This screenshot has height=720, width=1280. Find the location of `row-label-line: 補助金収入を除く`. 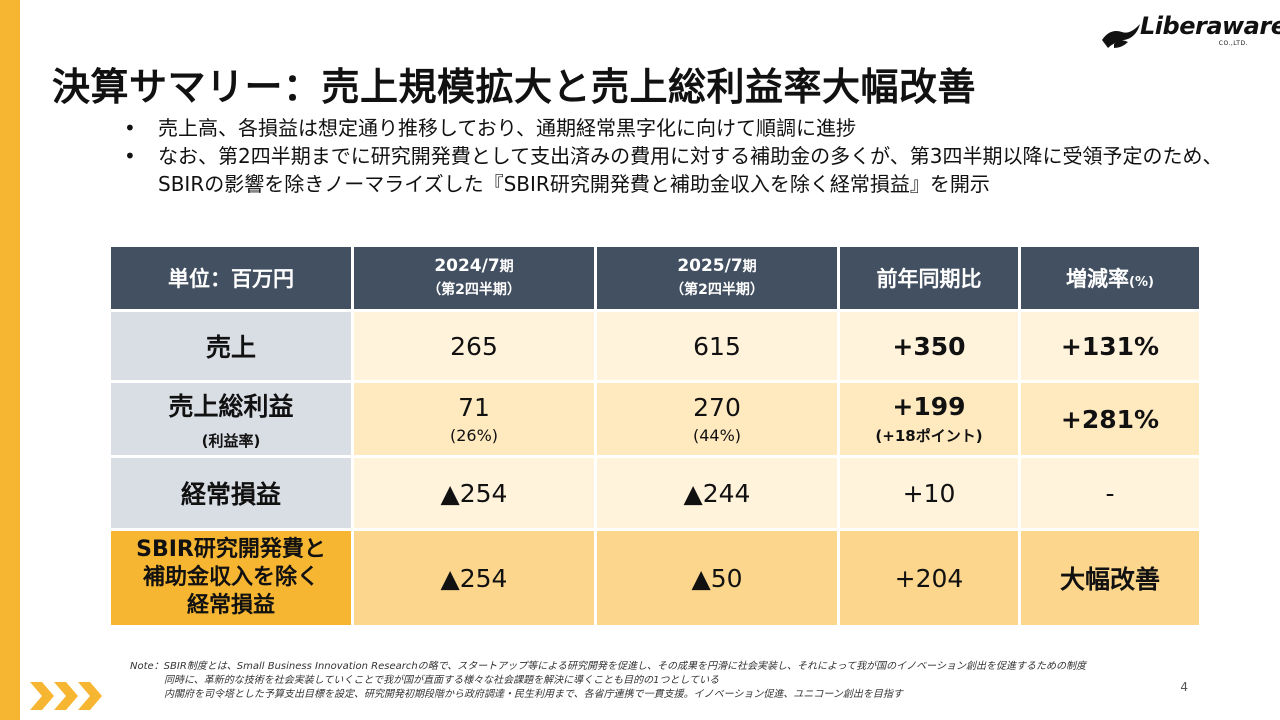

row-label-line: 補助金収入を除く is located at coordinates (230, 577).